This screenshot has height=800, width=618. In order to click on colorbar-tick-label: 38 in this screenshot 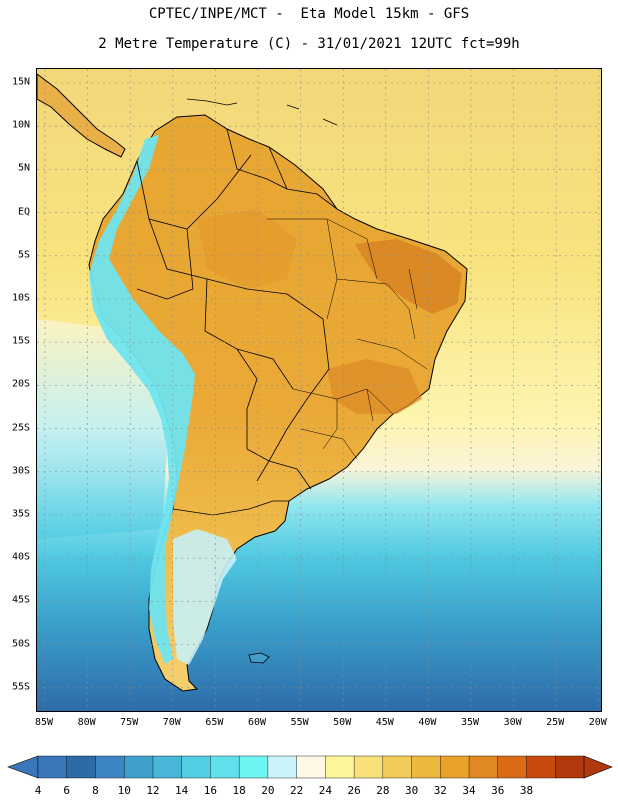, I will do `click(526, 790)`.